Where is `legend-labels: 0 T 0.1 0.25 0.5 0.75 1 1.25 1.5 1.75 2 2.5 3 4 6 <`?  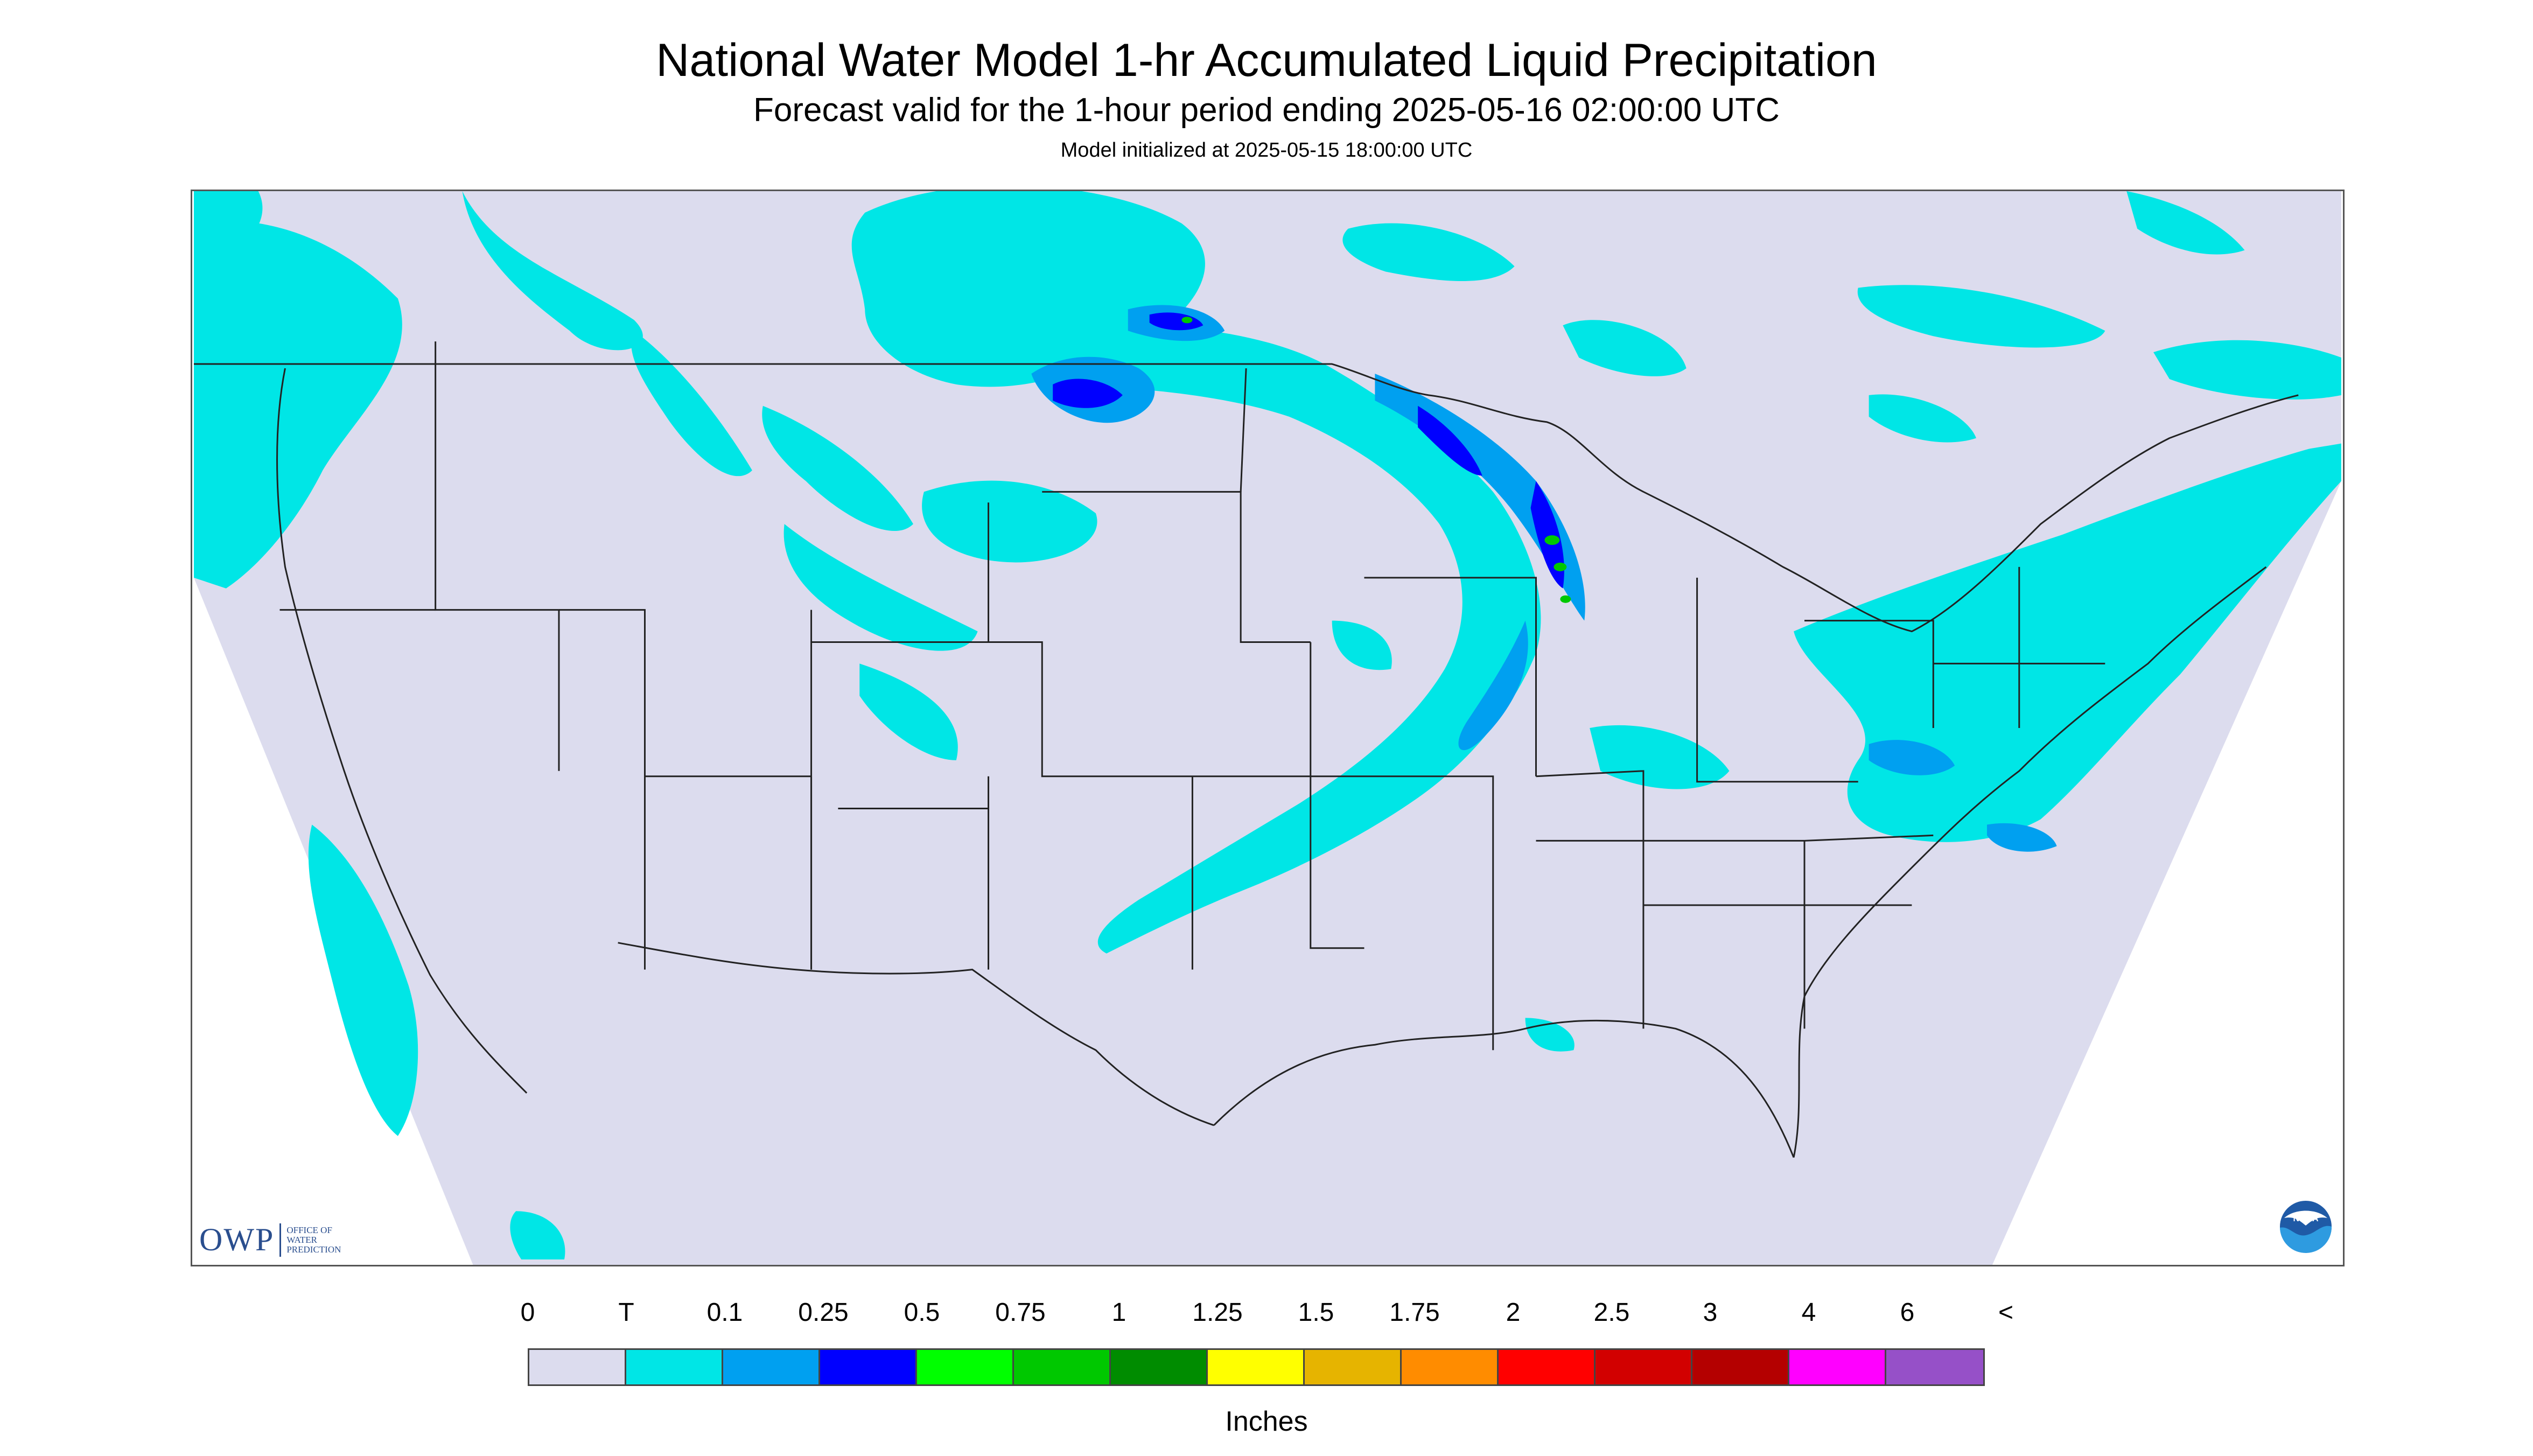
legend-labels: 0 T 0.1 0.25 0.5 0.75 1 1.25 1.5 1.75 2 2.5 3 4 6 < is located at coordinates (1266, 1316).